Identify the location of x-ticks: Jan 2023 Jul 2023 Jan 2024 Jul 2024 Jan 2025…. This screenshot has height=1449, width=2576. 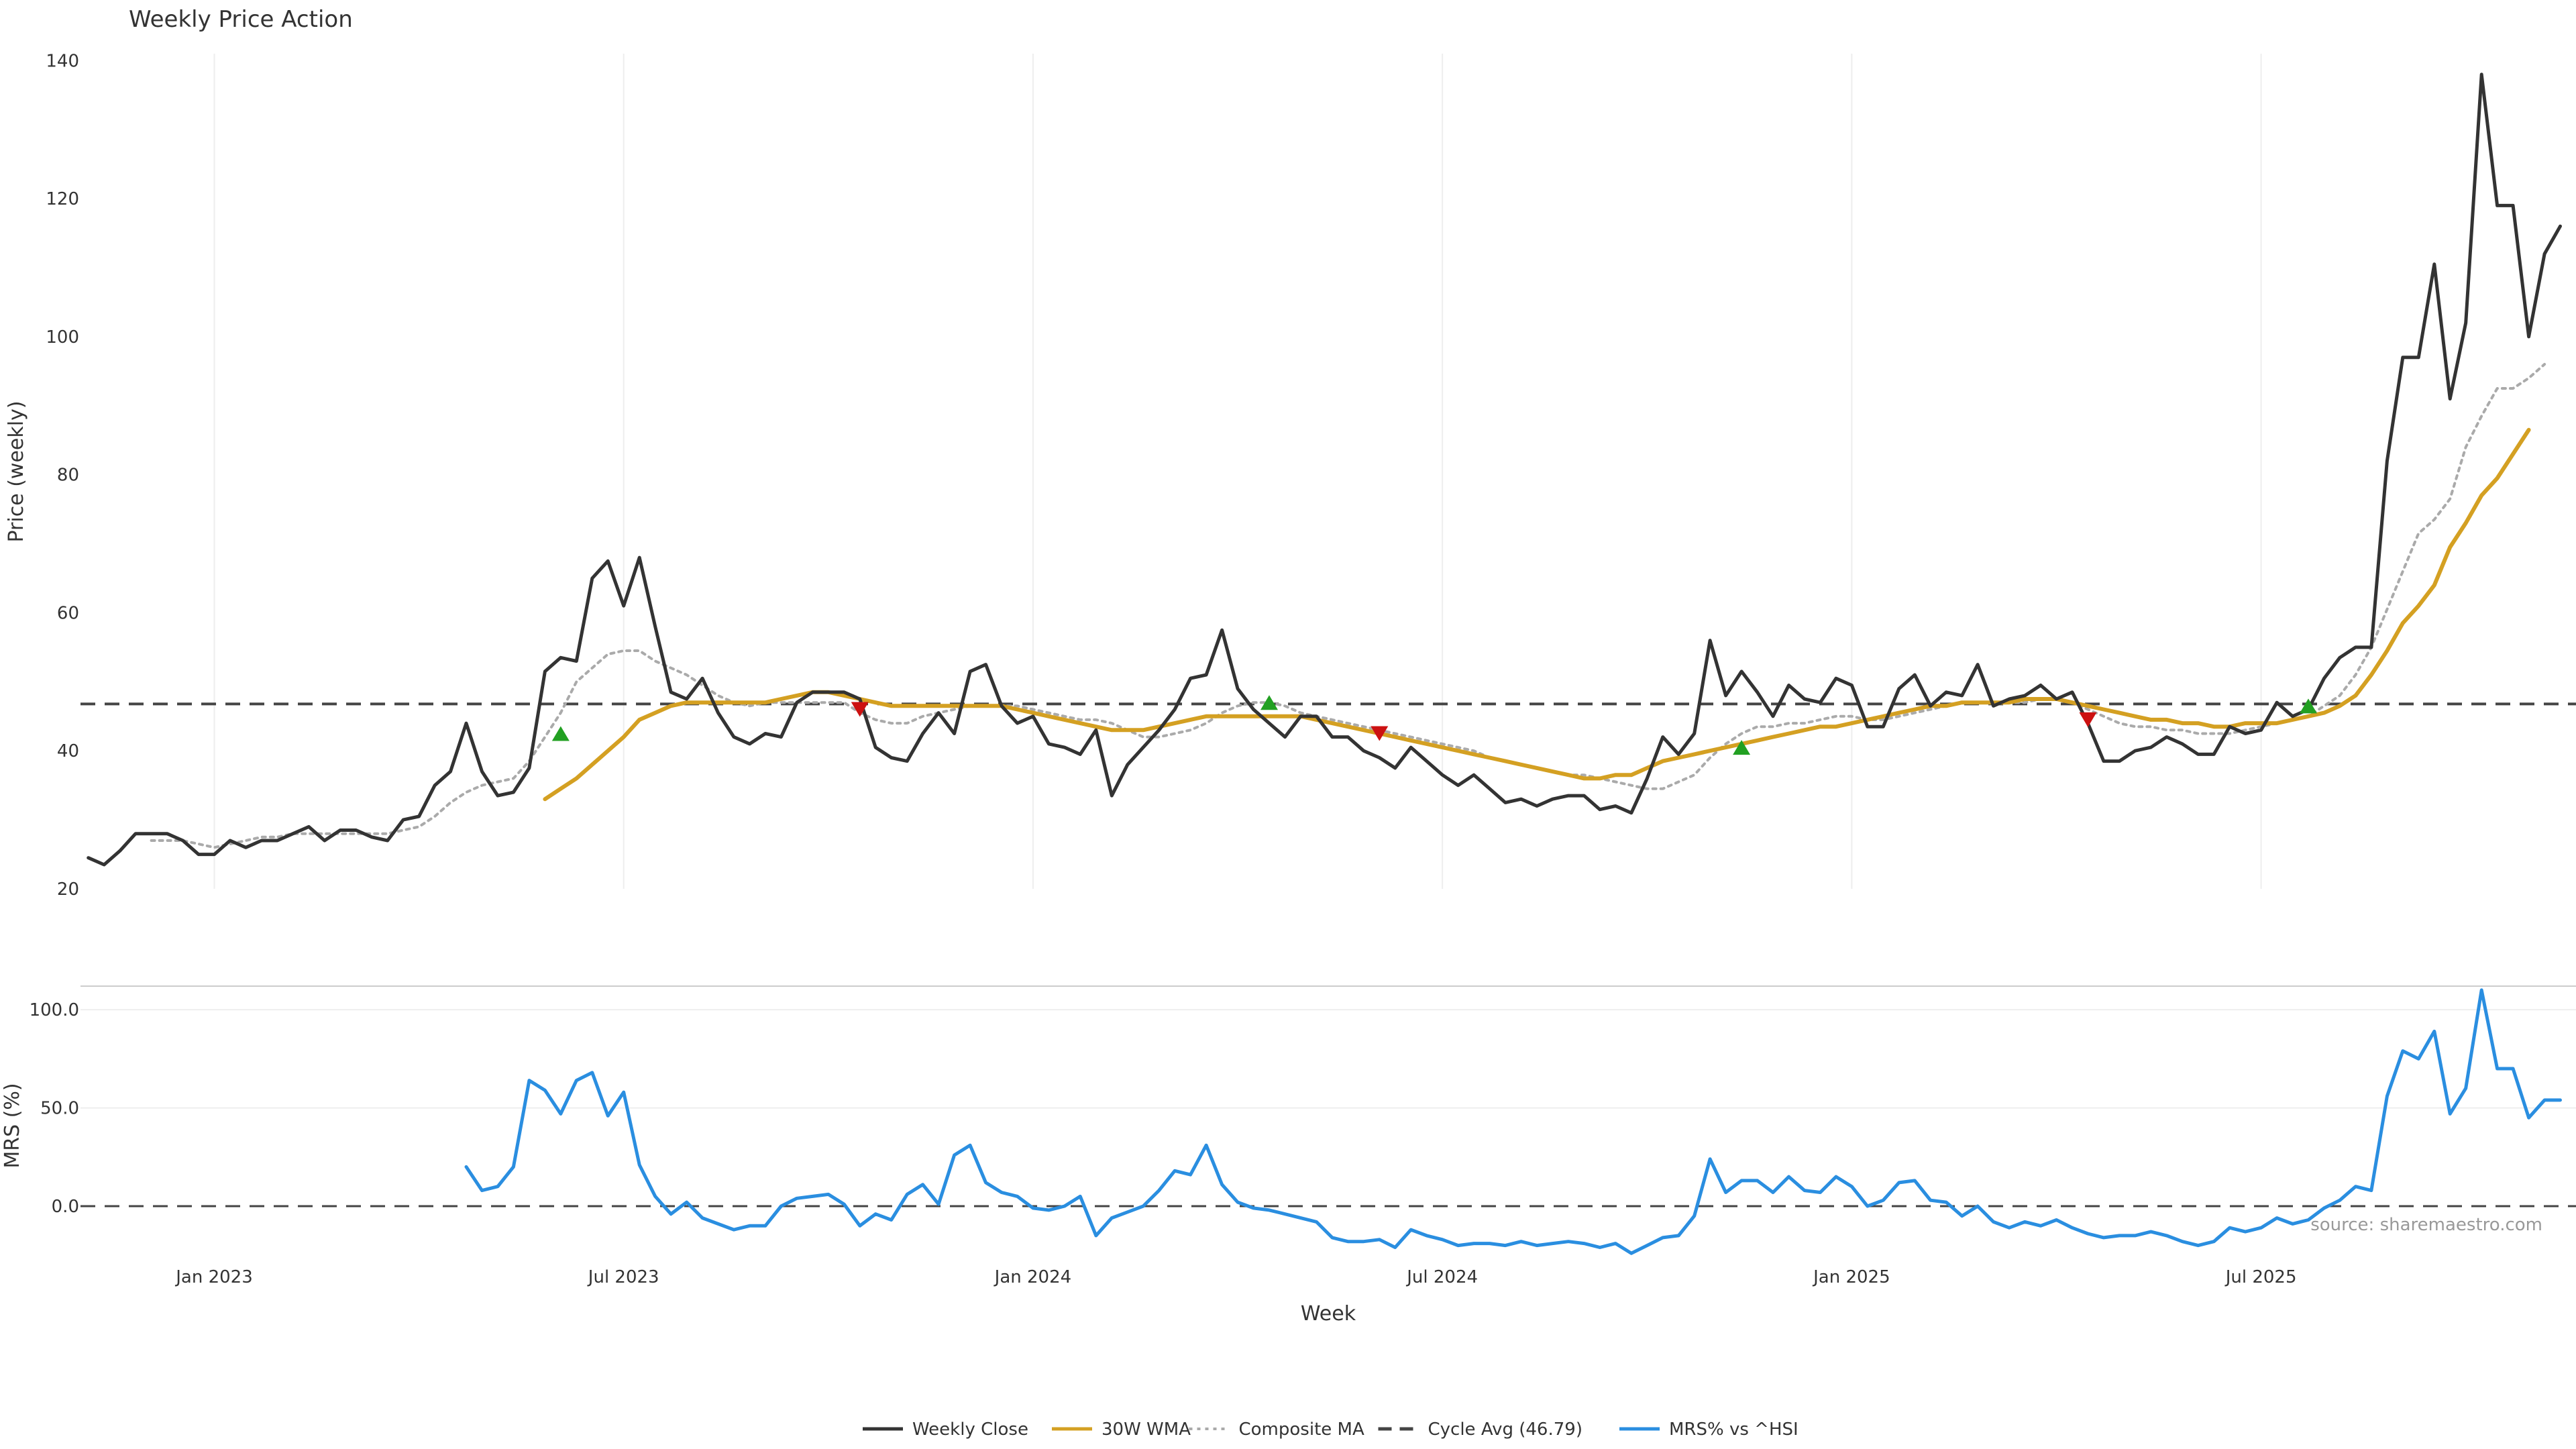
(1235, 1277).